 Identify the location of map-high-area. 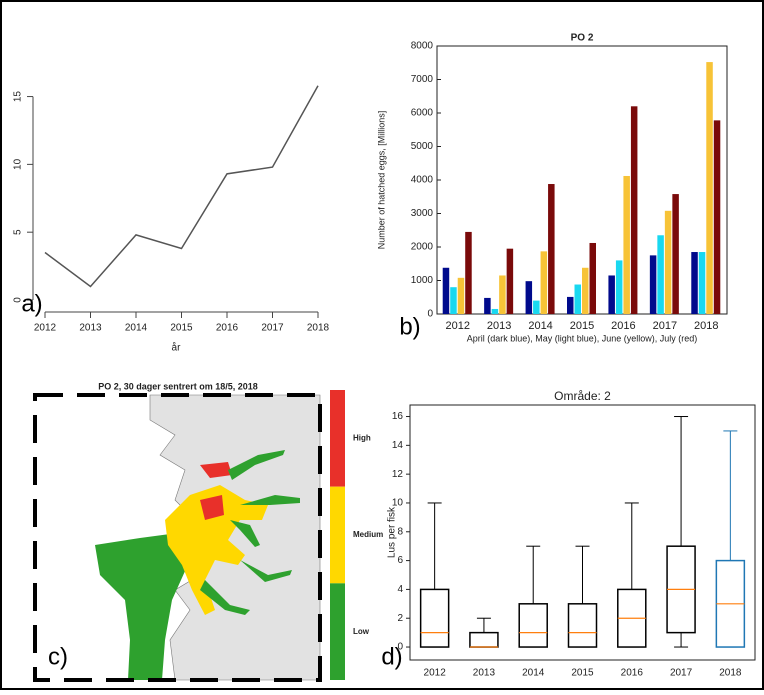
(216, 491).